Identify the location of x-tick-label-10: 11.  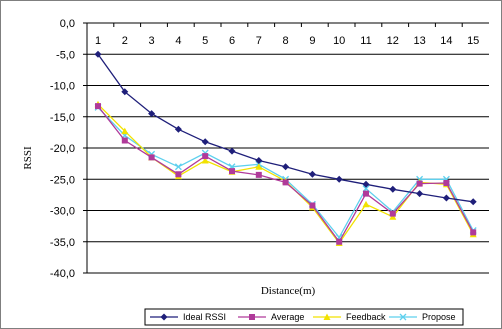
(365, 41).